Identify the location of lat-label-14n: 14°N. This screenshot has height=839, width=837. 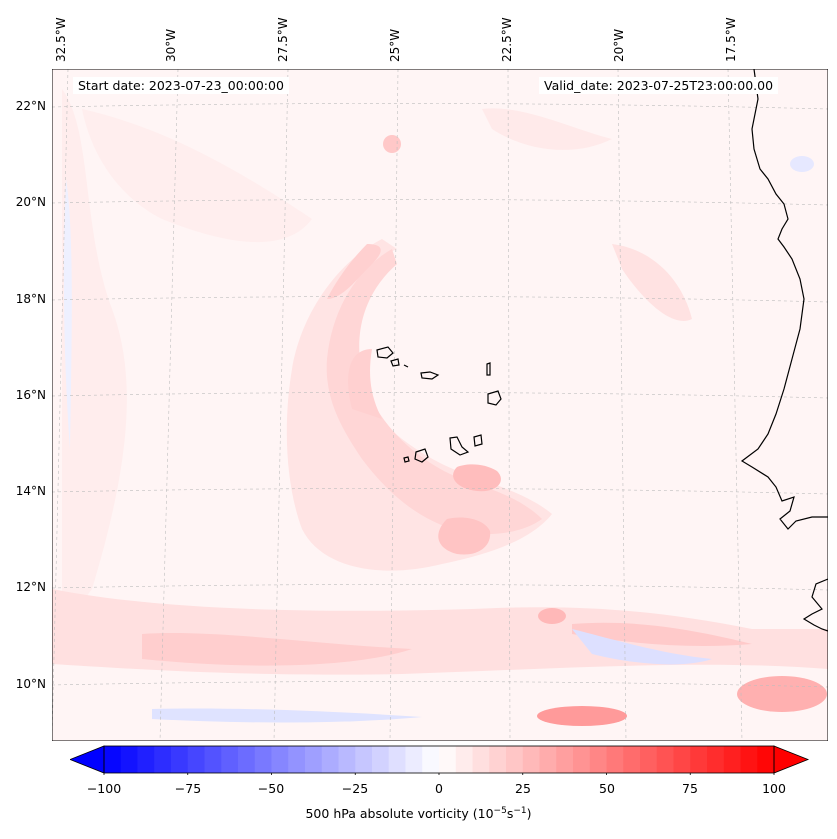
(30, 491).